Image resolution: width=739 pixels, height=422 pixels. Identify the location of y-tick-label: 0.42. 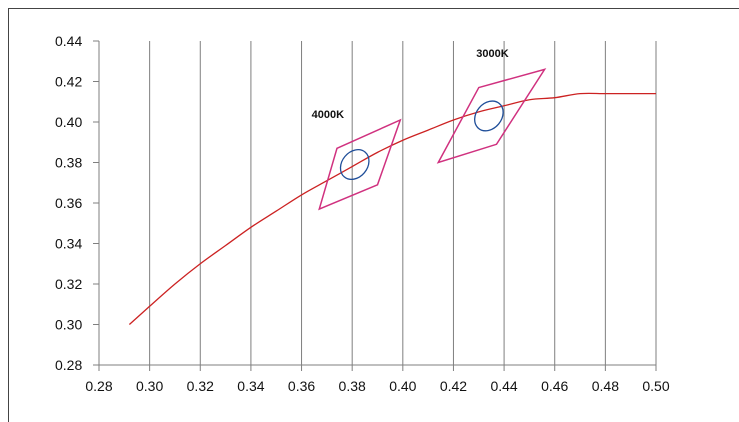
(68, 82).